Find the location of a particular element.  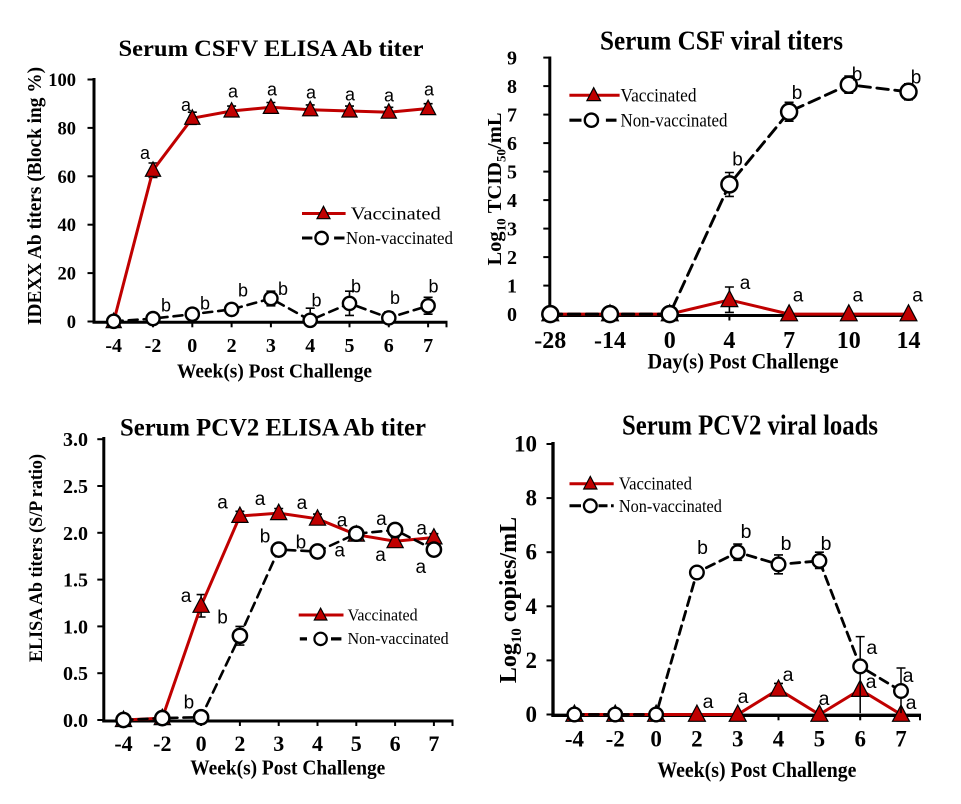

svg-text: 20 is located at coordinates (67, 275).